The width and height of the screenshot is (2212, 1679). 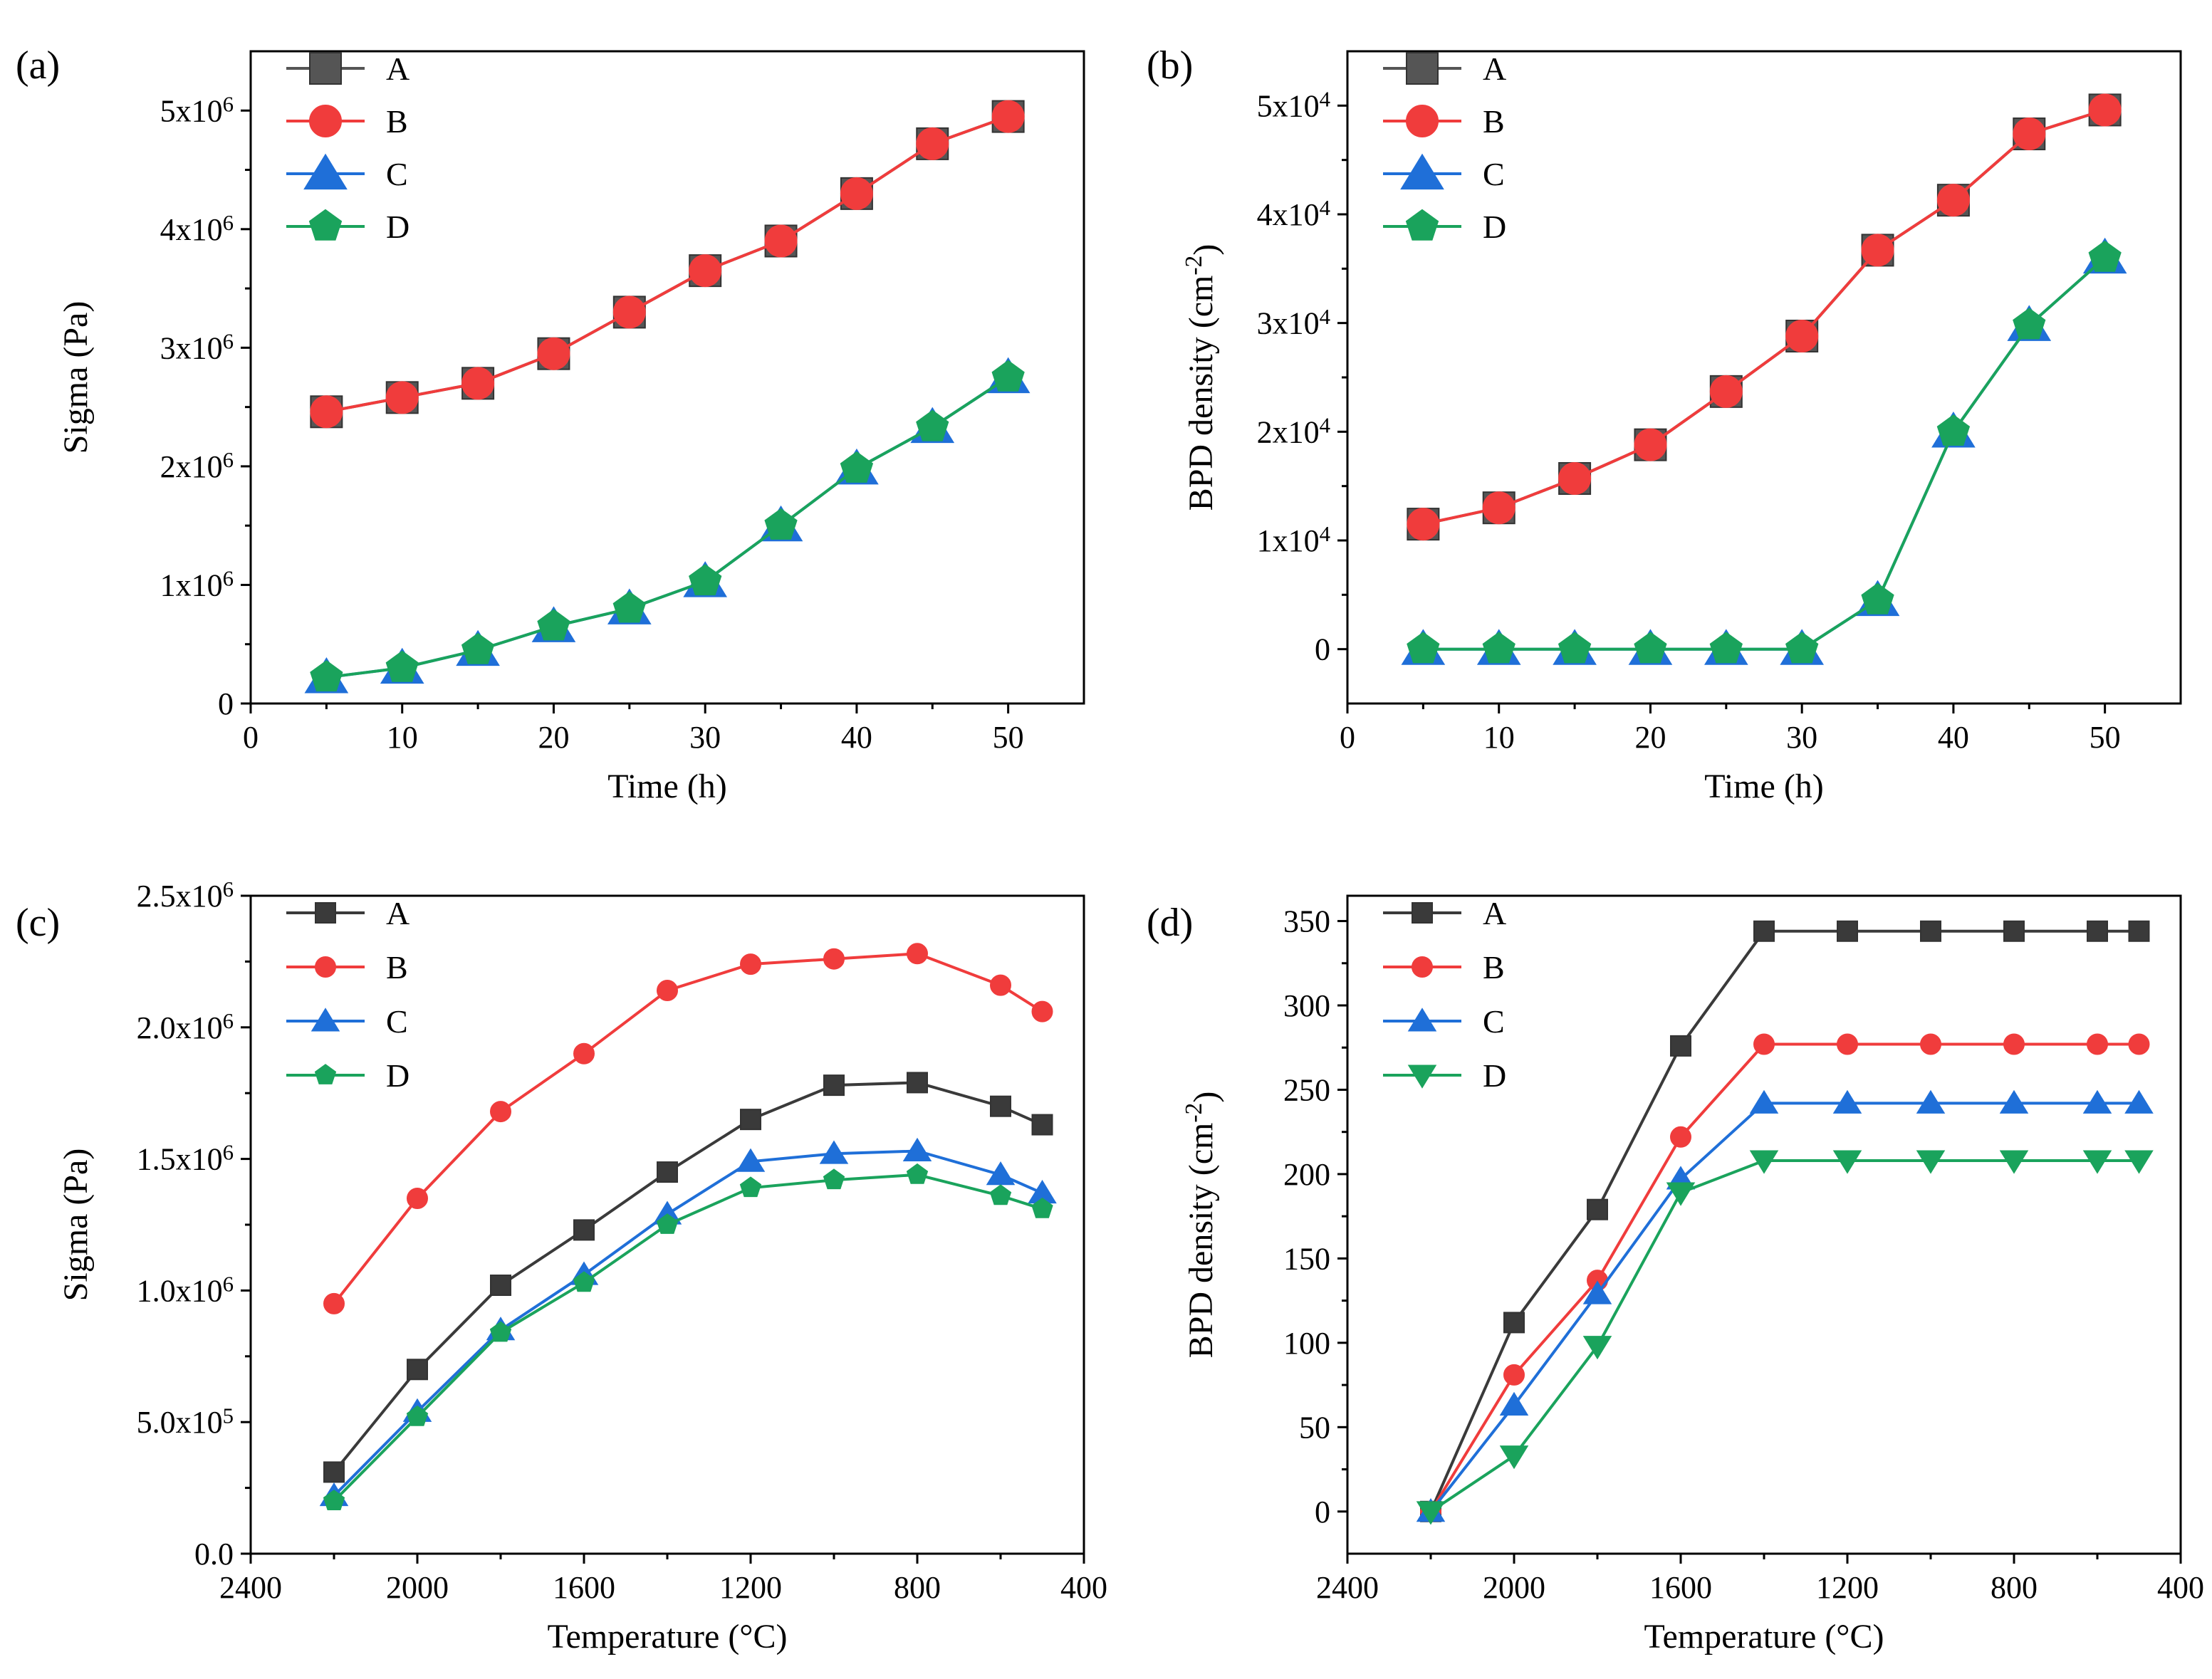 I want to click on y-tick-label: 100, so click(x=1306, y=1343).